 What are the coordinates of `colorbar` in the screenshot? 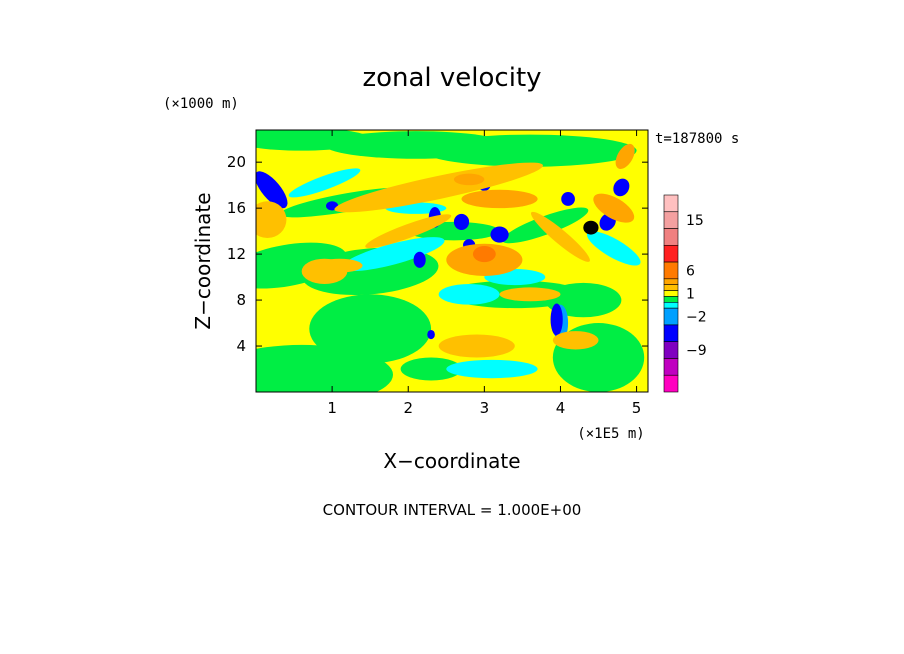 It's located at (671, 293).